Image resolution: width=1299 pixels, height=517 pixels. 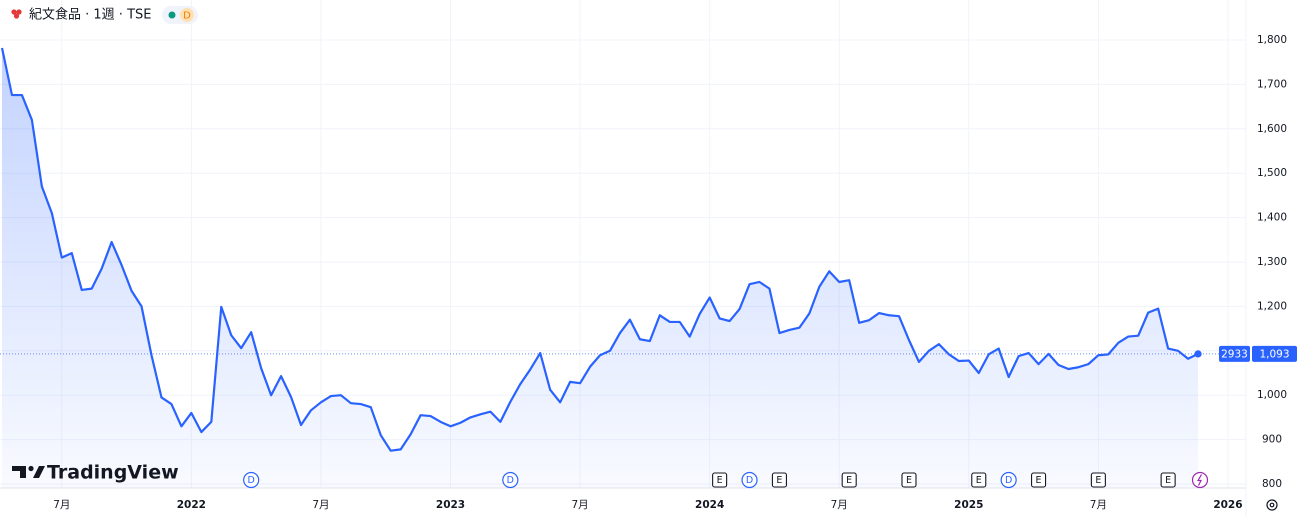 I want to click on header: 紀文食品 · 1週 · TSE D, so click(x=104, y=15).